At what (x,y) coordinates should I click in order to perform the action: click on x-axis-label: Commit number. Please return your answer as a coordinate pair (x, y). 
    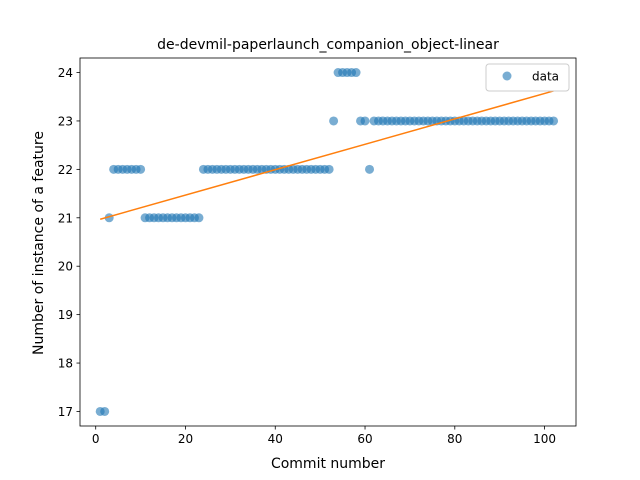
    Looking at the image, I should click on (328, 464).